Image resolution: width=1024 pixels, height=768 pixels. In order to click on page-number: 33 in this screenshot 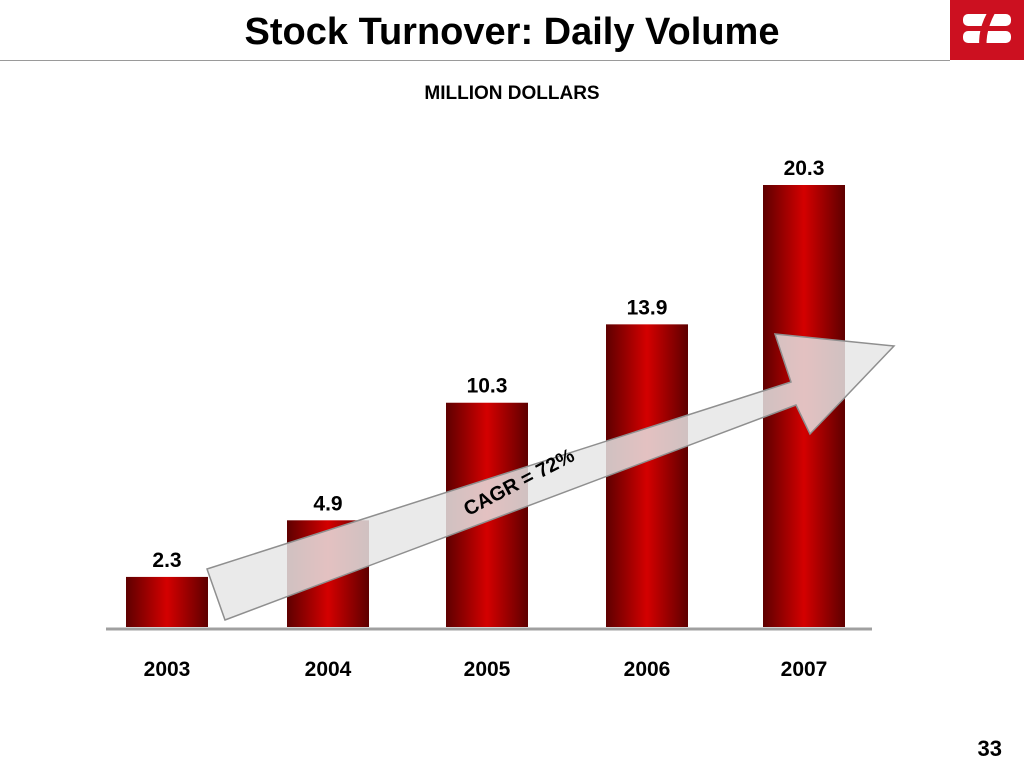, I will do `click(989, 748)`.